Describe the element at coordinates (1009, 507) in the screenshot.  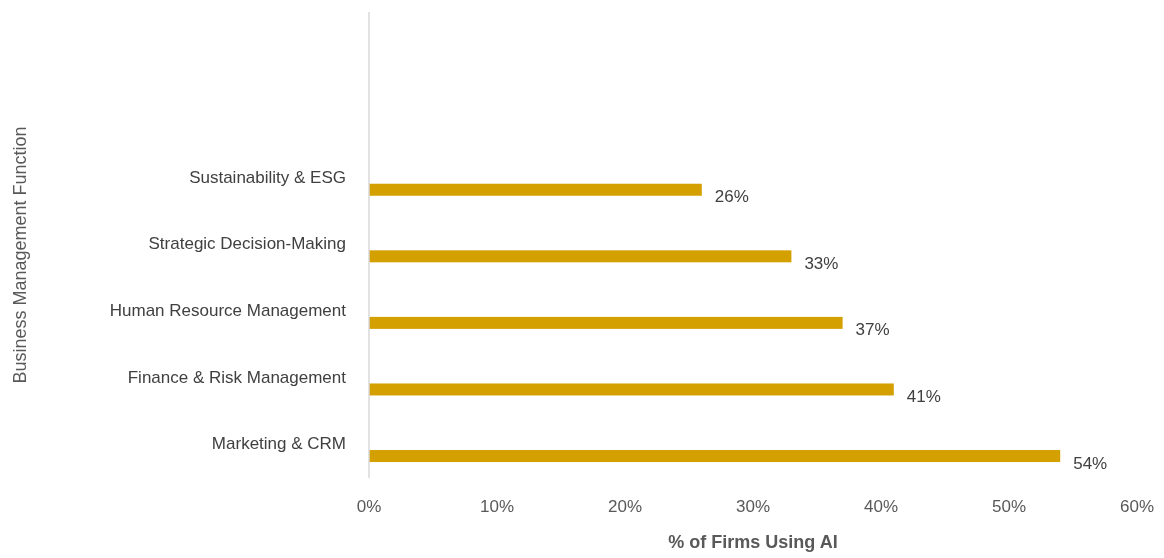
I see `x-tick-label: 50%` at that location.